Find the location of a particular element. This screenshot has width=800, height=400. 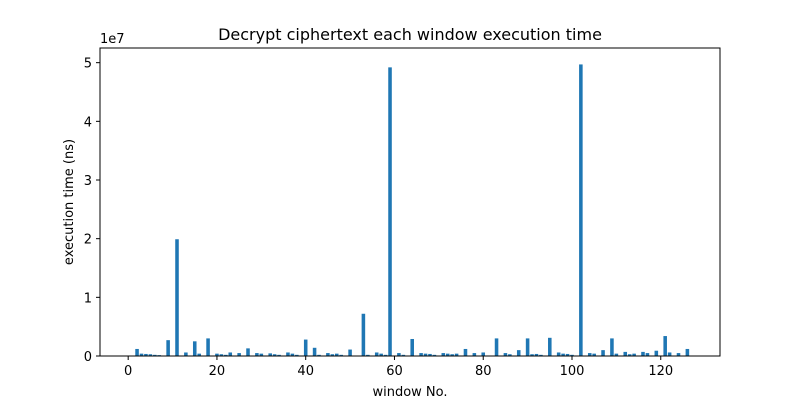

x-tick-label: 60 is located at coordinates (394, 371).